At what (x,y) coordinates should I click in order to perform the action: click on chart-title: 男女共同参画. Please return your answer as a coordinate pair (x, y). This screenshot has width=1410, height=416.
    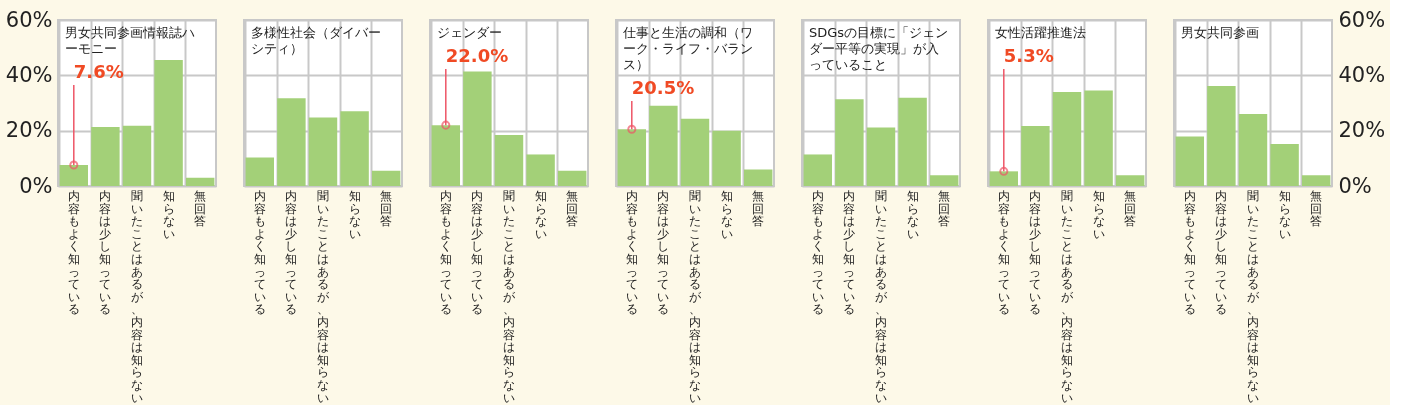
    Looking at the image, I should click on (1220, 32).